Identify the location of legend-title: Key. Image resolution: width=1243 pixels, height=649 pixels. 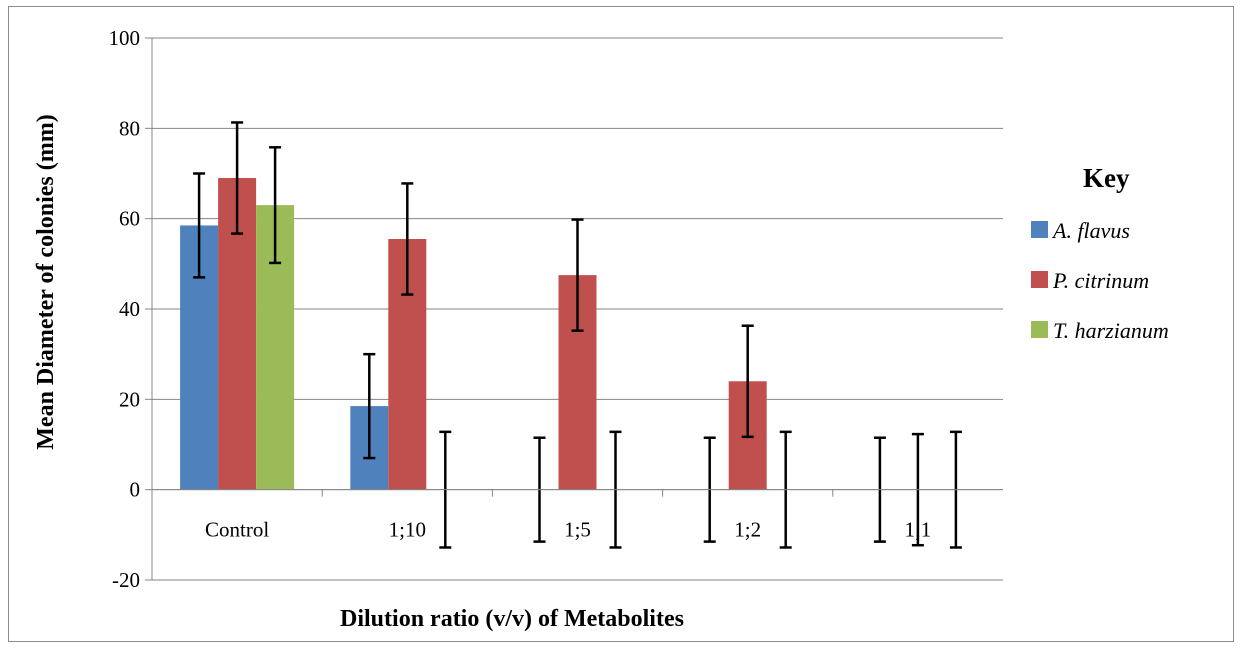
(1106, 178).